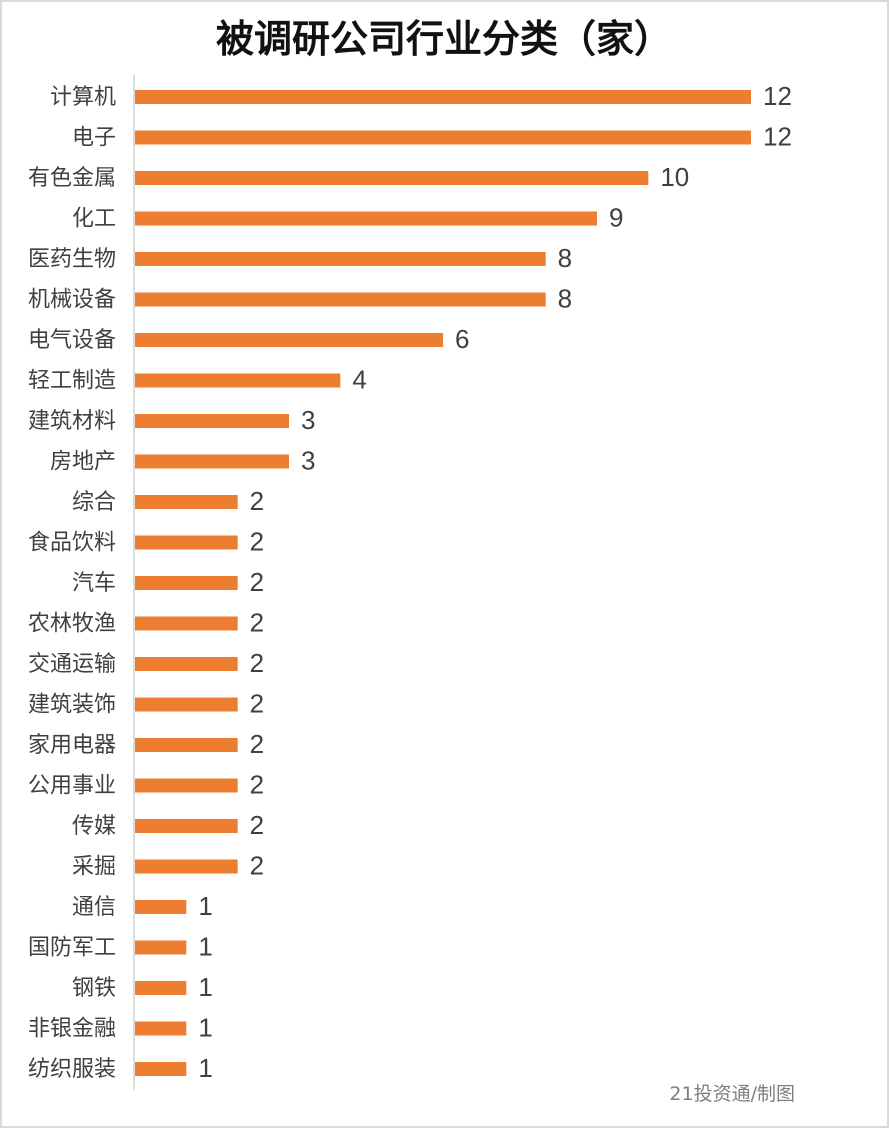  Describe the element at coordinates (72, 381) in the screenshot. I see `category-label: 轻工制造` at that location.